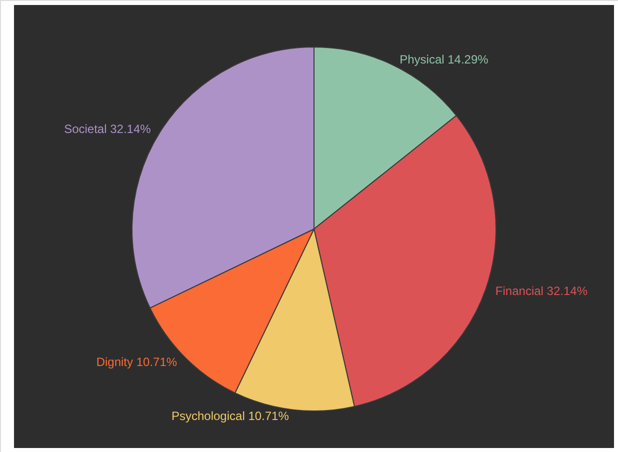 This screenshot has width=618, height=452. What do you see at coordinates (444, 59) in the screenshot?
I see `slice-label: Physical 14.29%` at bounding box center [444, 59].